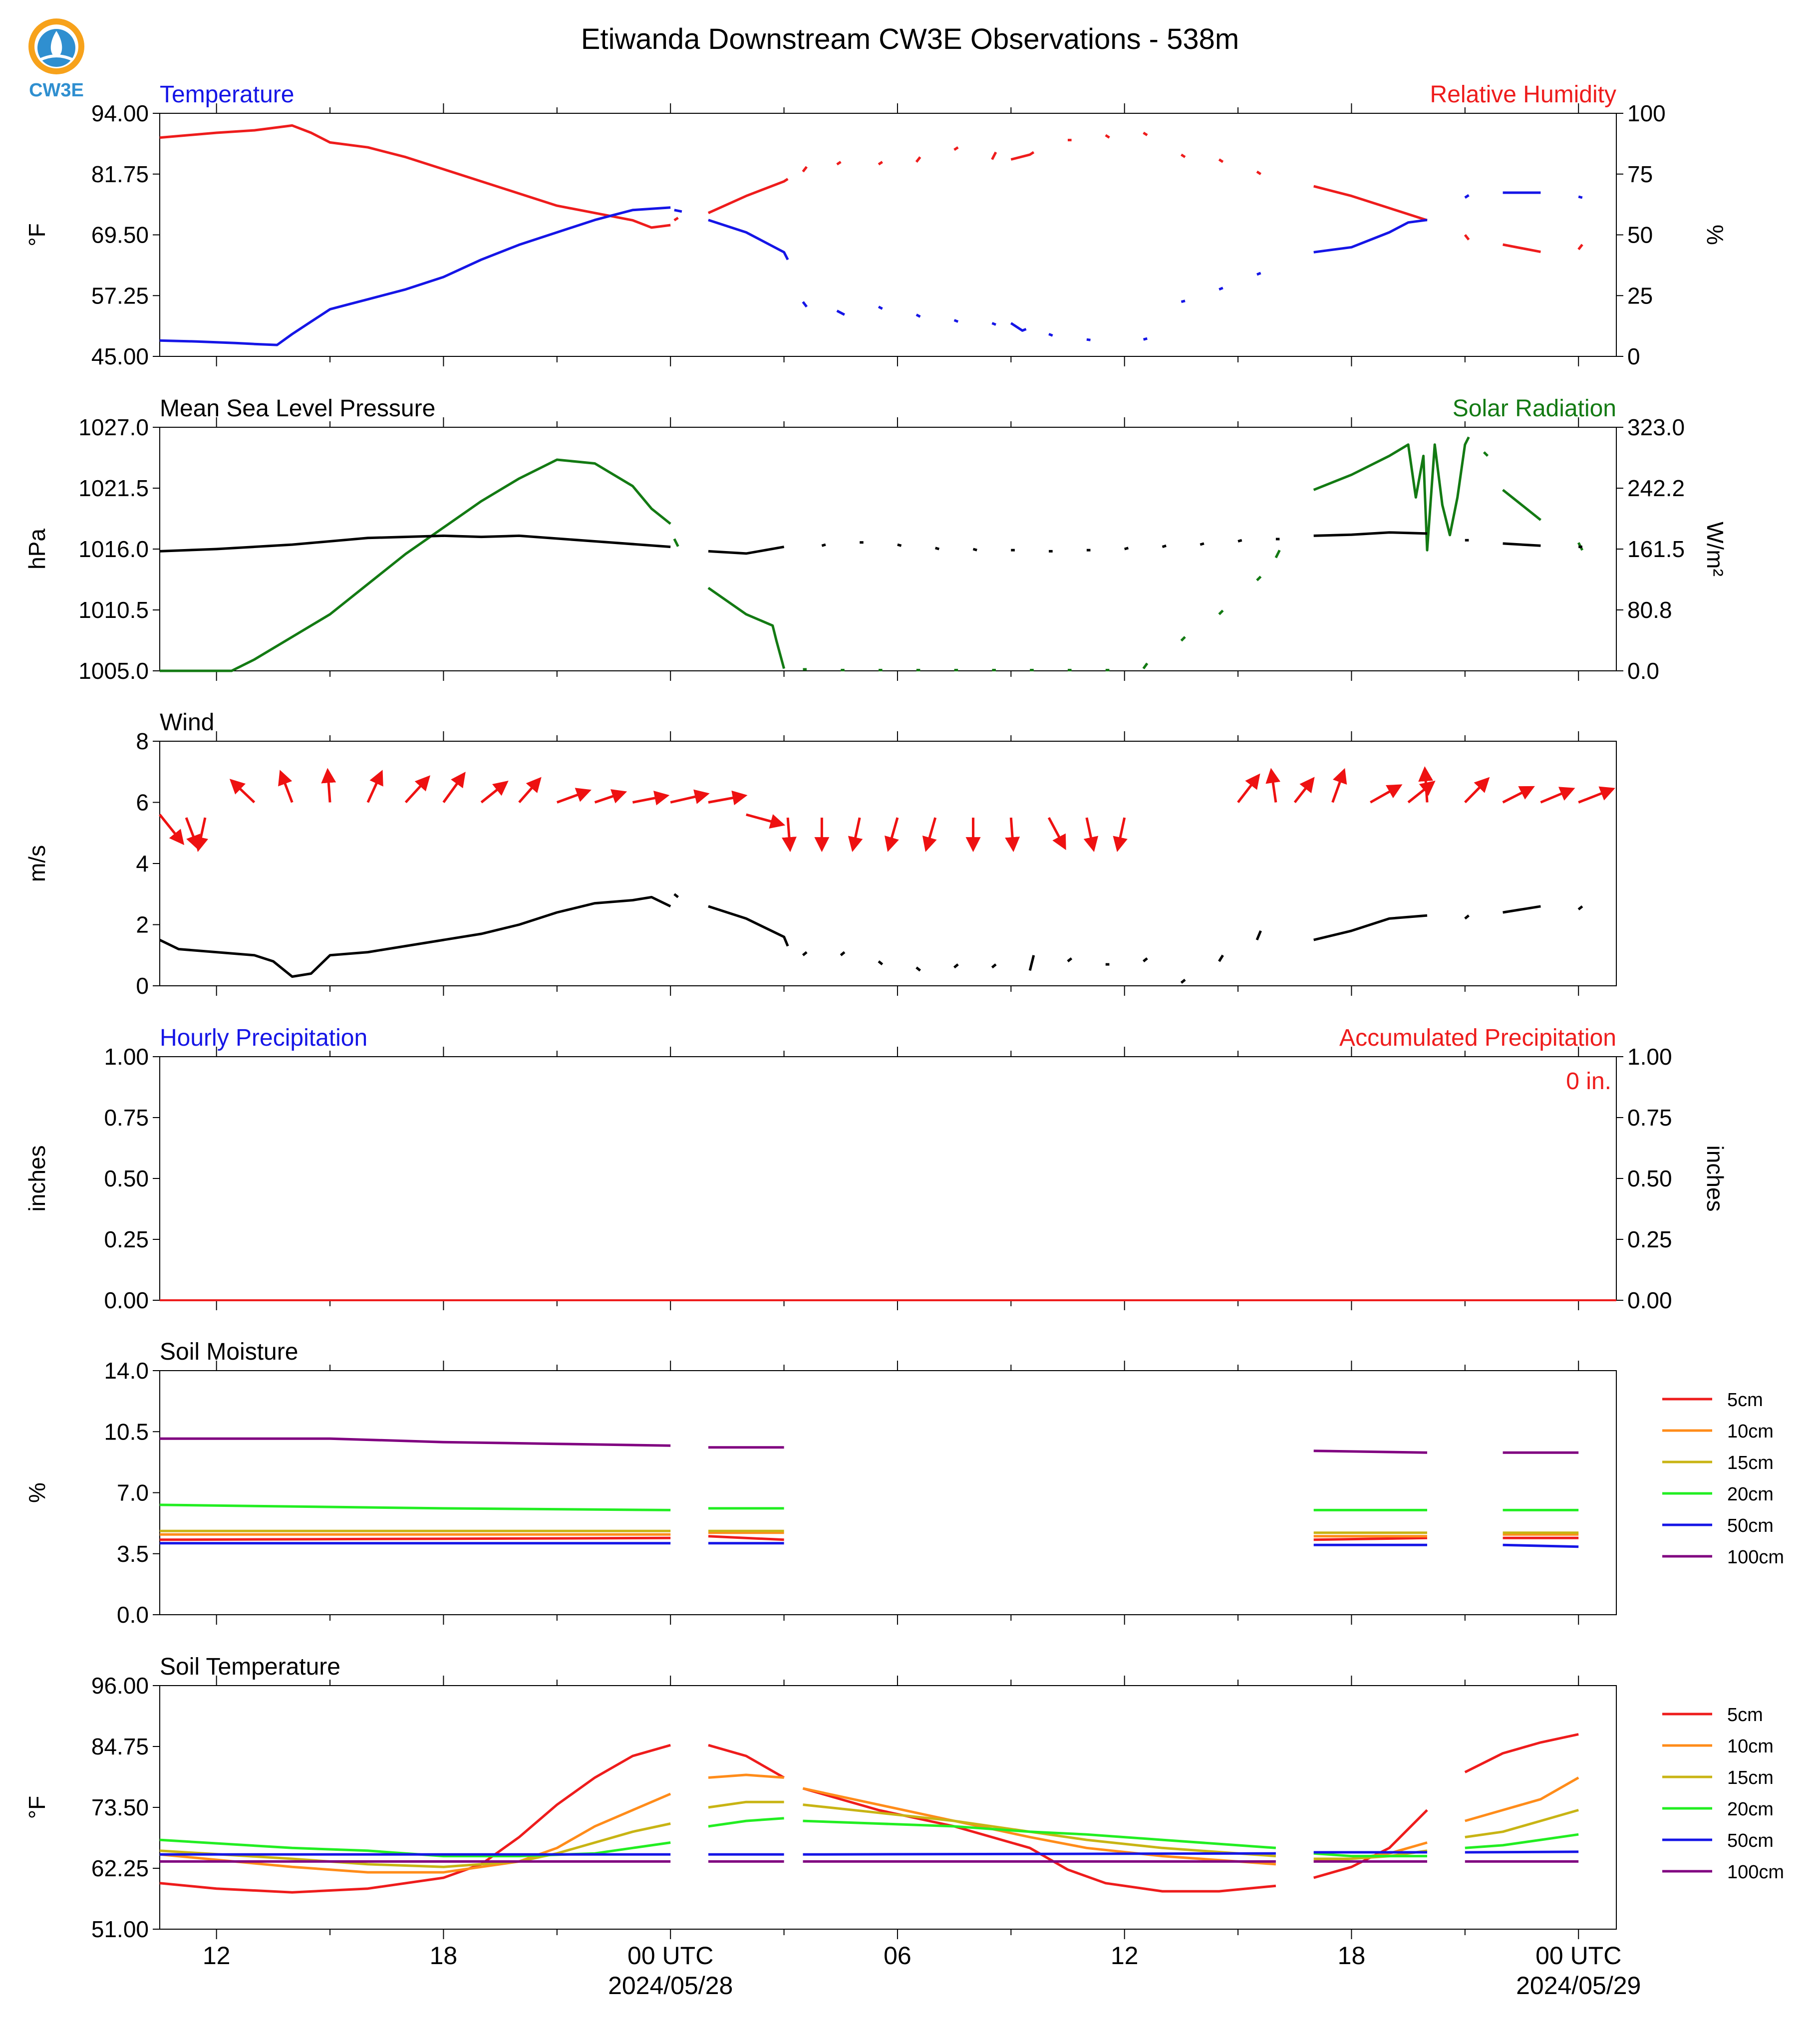  I want to click on y-tick-label-left: 81.75, so click(120, 174).